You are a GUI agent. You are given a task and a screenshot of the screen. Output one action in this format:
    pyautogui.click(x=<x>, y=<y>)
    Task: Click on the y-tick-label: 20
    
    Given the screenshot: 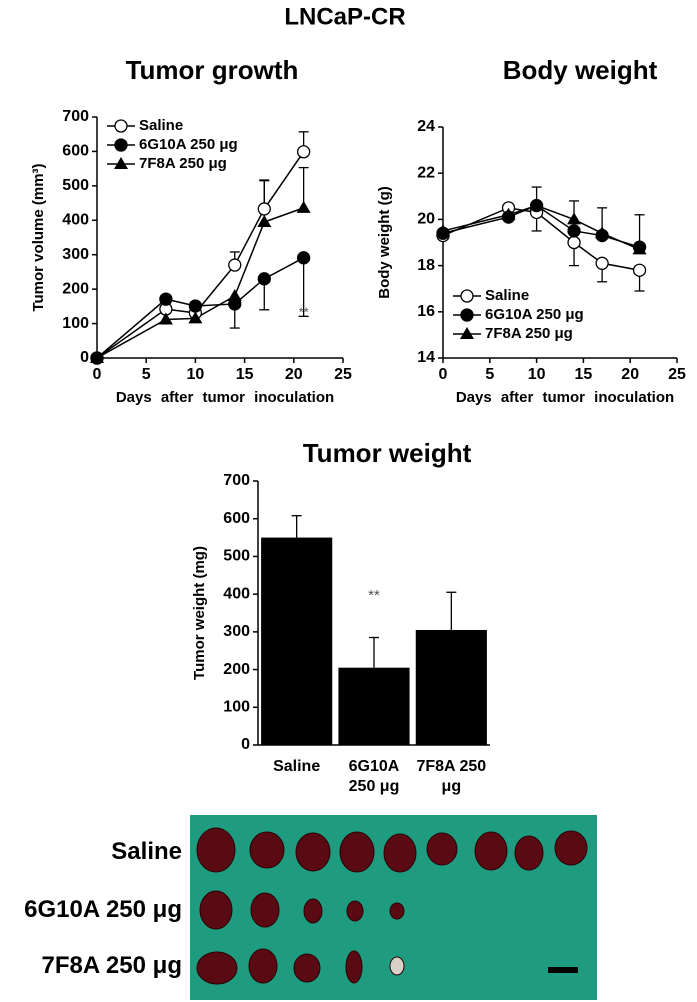 What is the action you would take?
    pyautogui.click(x=426, y=219)
    